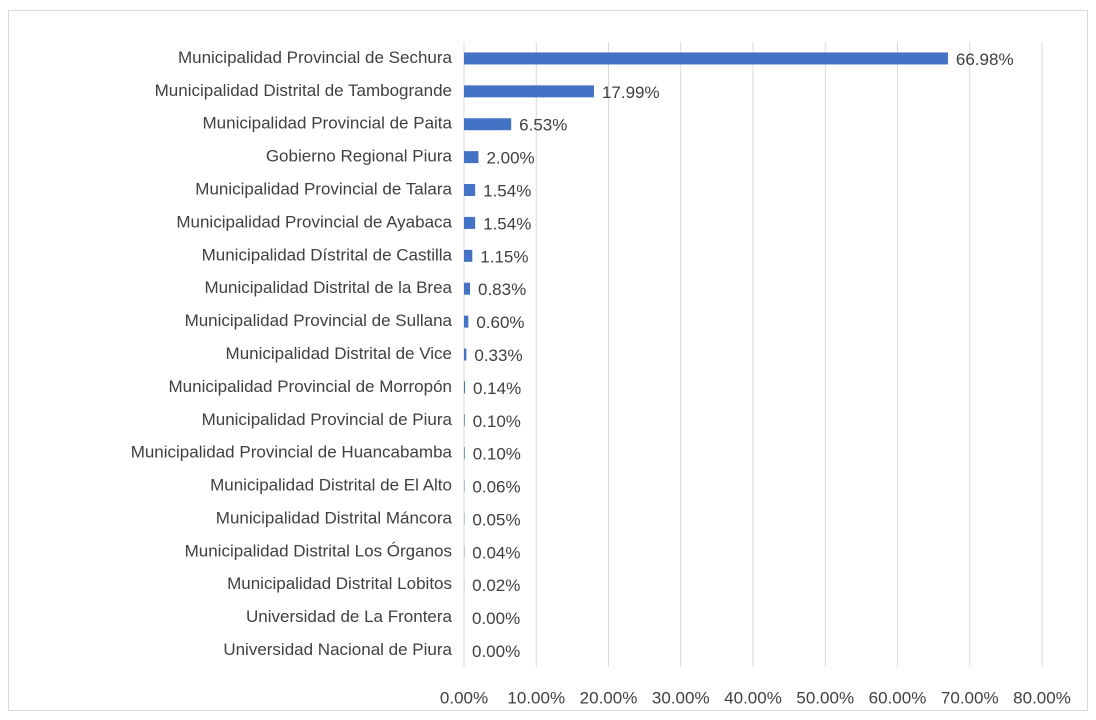 The height and width of the screenshot is (720, 1096). I want to click on y-tick-label: Municipalidad Dístrital de Castilla, so click(327, 254).